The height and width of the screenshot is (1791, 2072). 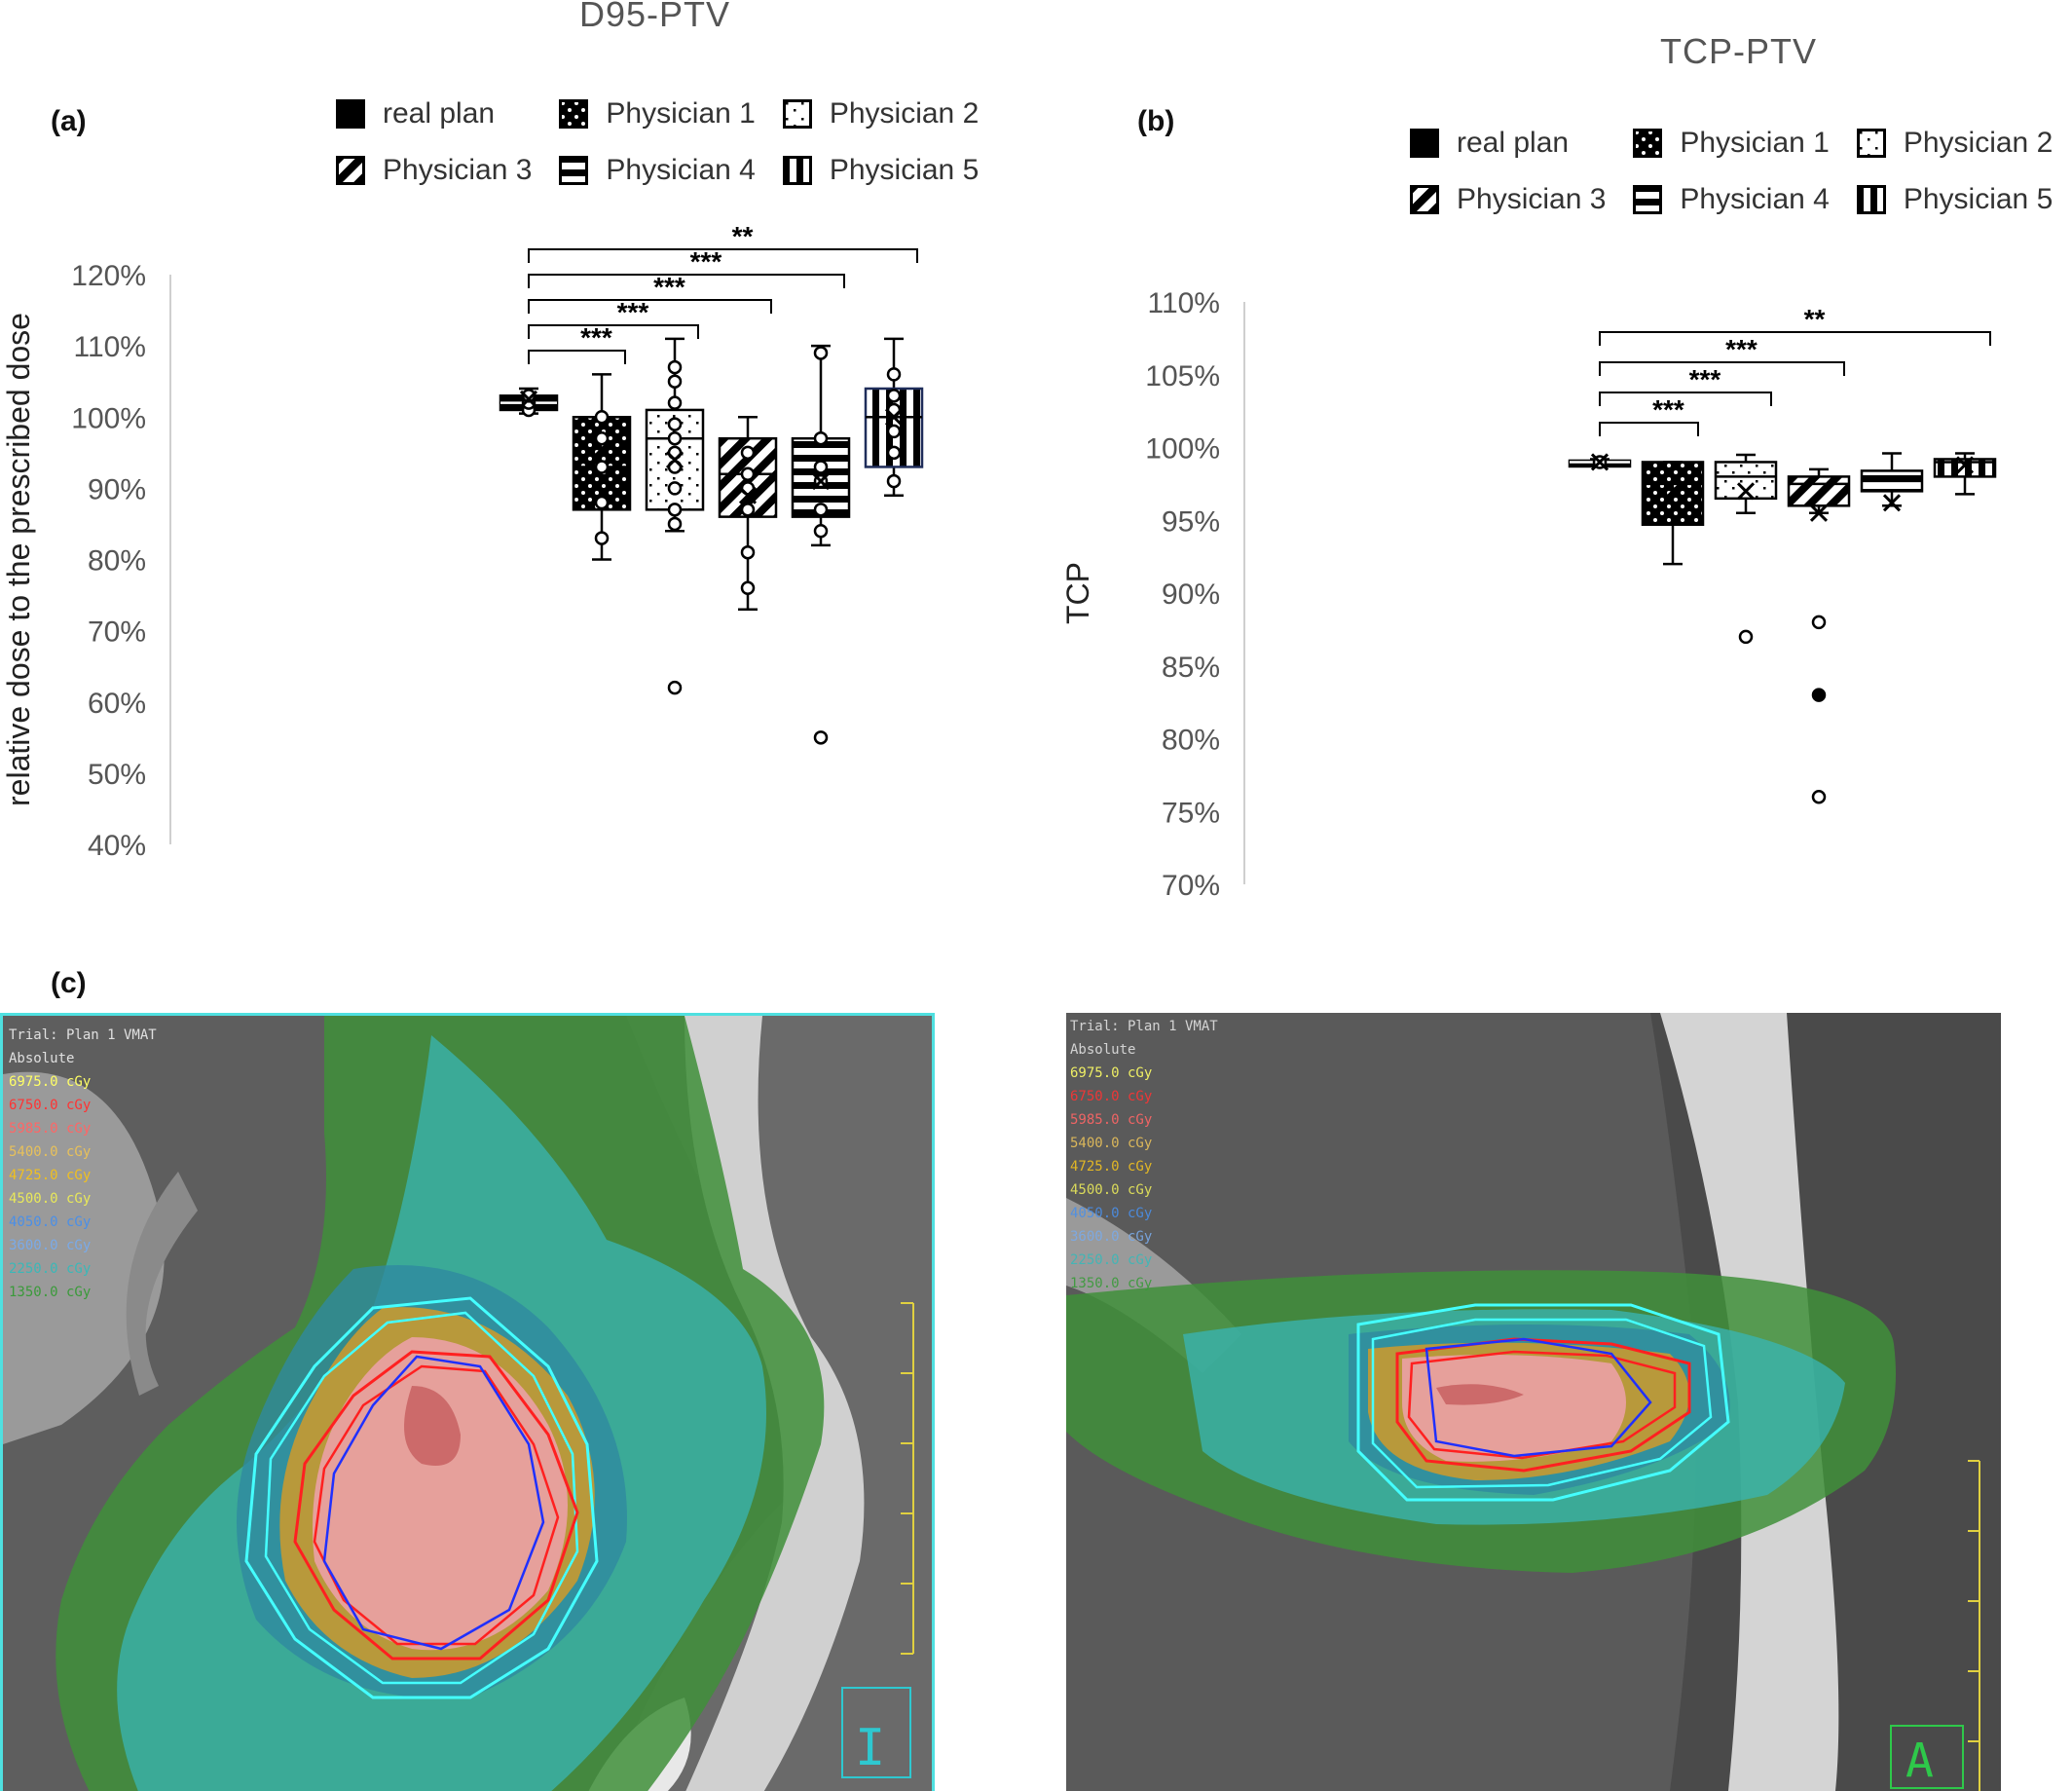 I want to click on isodose-level-label: 4050.0 cGy, so click(x=1111, y=1213).